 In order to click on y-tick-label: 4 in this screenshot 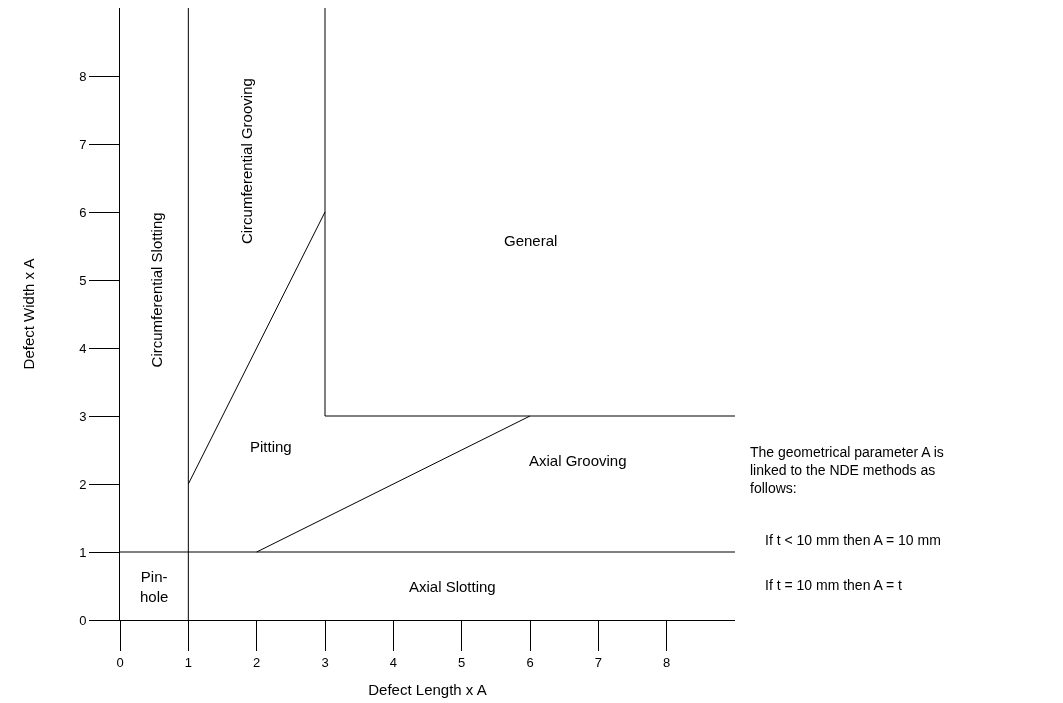, I will do `click(83, 348)`.